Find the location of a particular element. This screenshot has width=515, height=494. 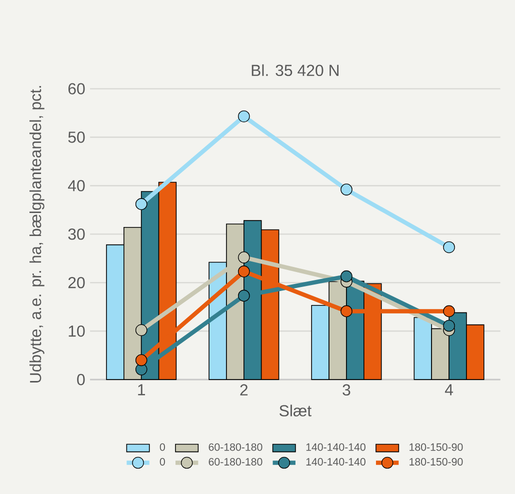

y-tick-label: 30 is located at coordinates (76, 234).